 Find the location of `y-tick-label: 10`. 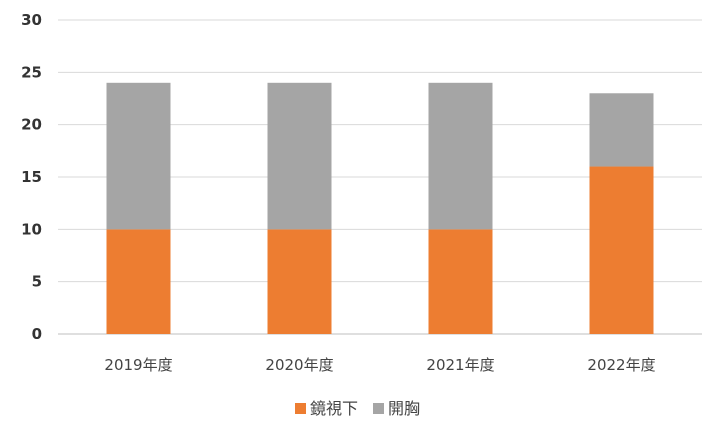

y-tick-label: 10 is located at coordinates (31, 229).